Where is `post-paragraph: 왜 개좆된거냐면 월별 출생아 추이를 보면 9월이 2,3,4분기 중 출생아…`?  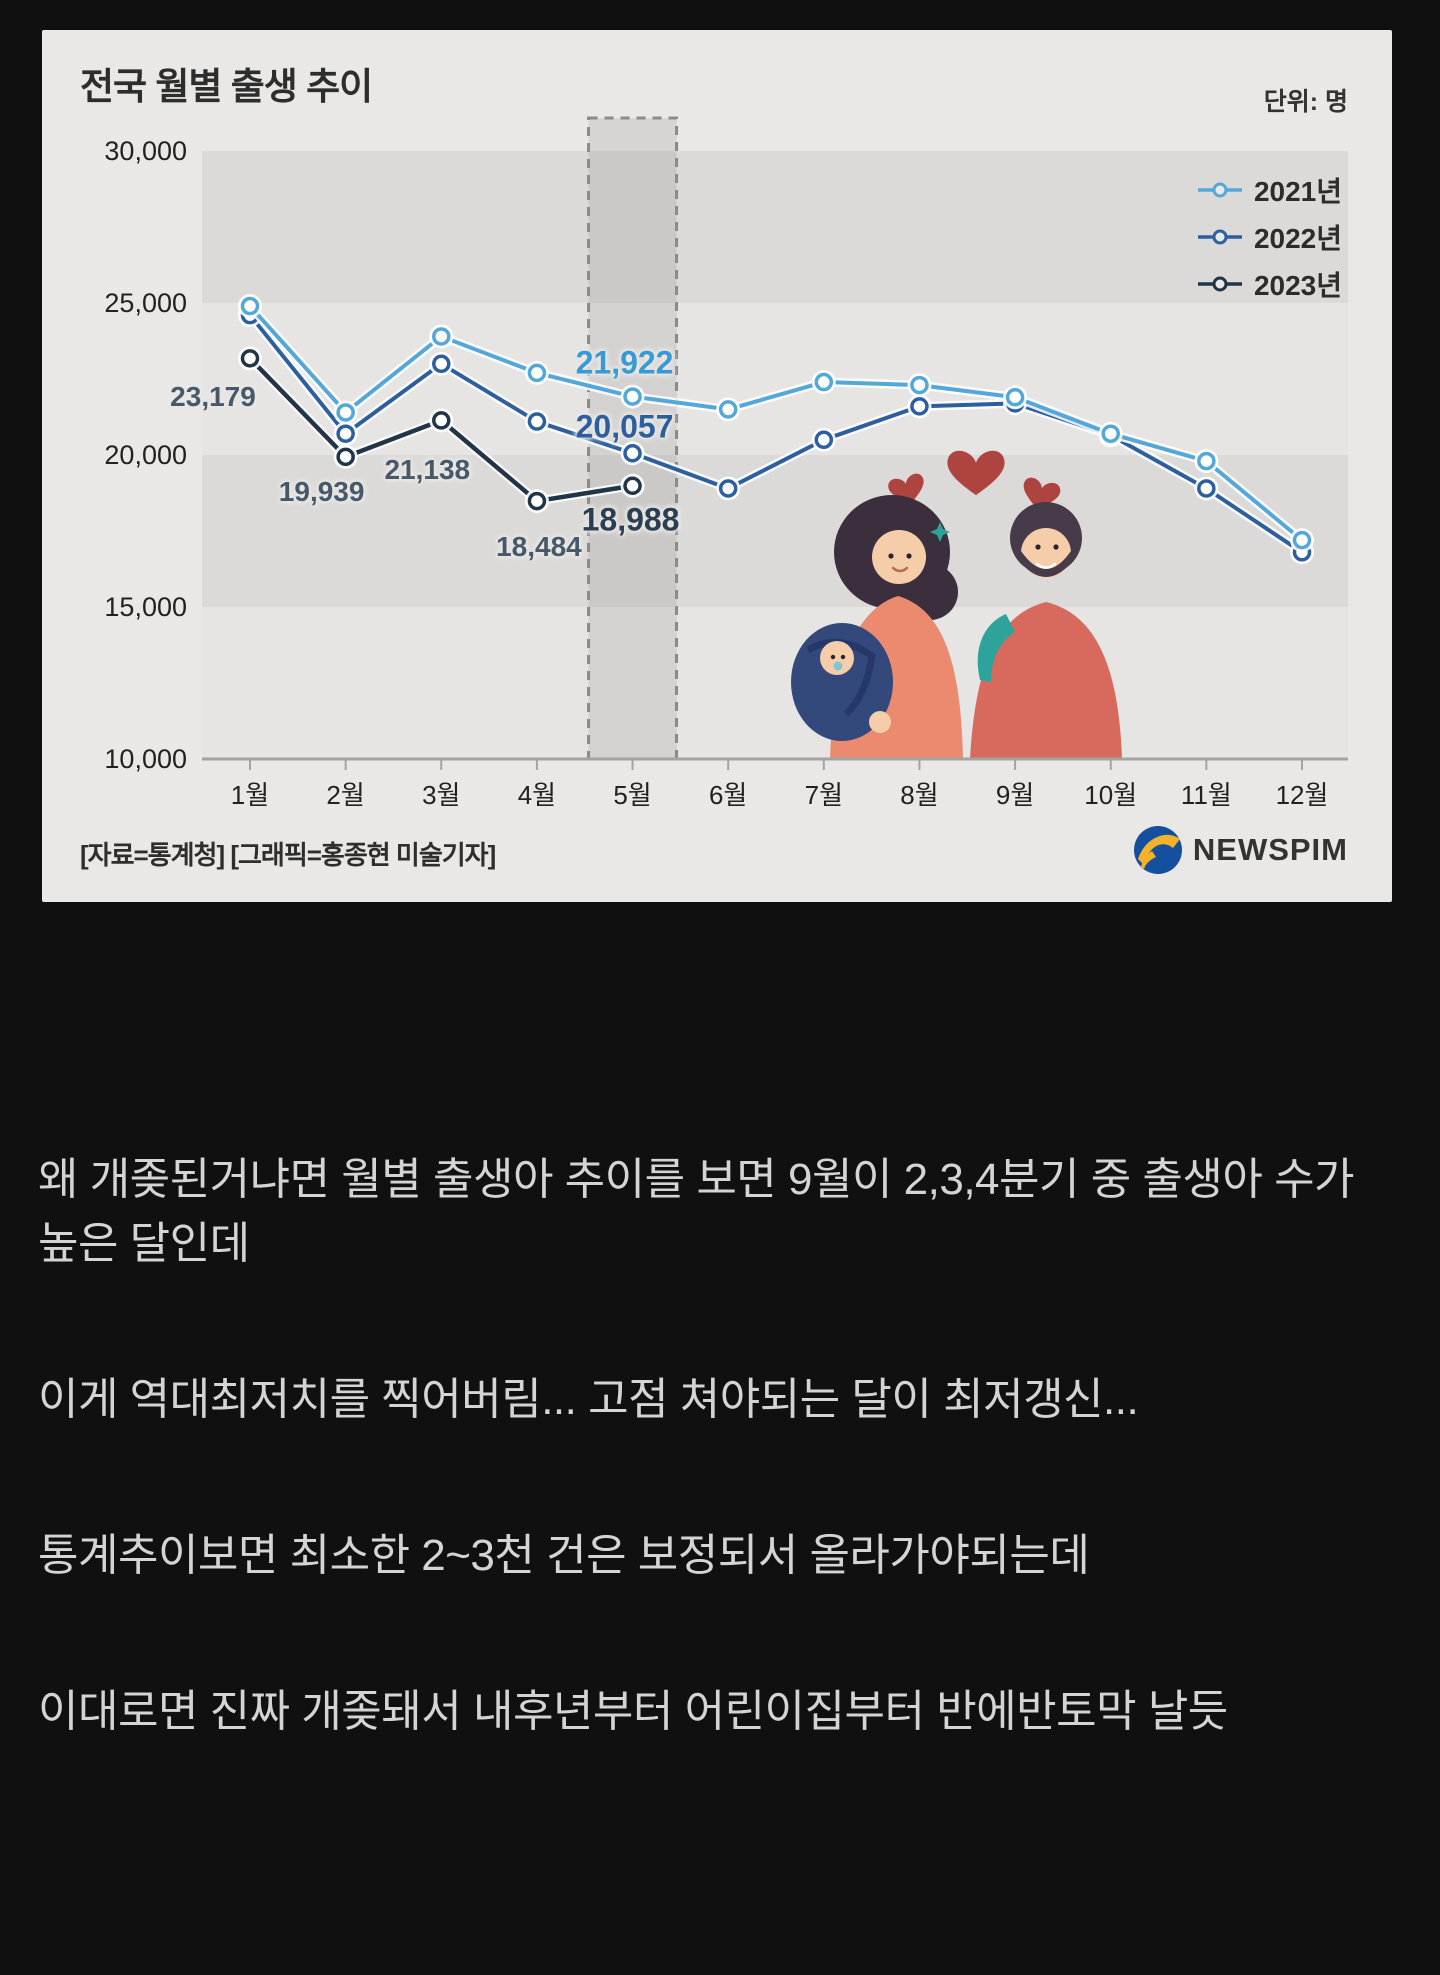
post-paragraph: 왜 개좆된거냐면 월별 출생아 추이를 보면 9월이 2,3,4분기 중 출생아… is located at coordinates (696, 1211).